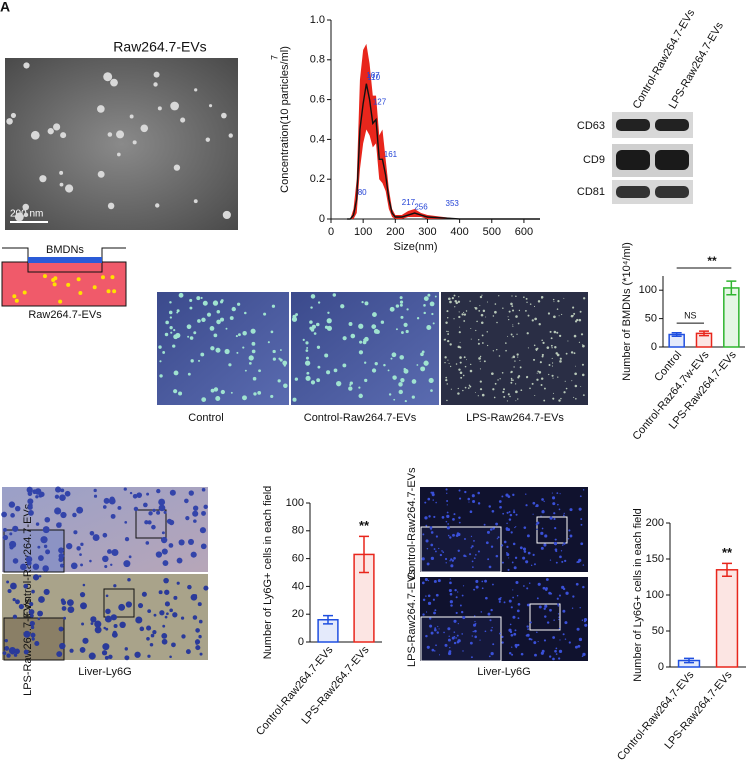 This screenshot has width=750, height=771. What do you see at coordinates (427, 232) in the screenshot?
I see `x-tick-label: 300` at bounding box center [427, 232].